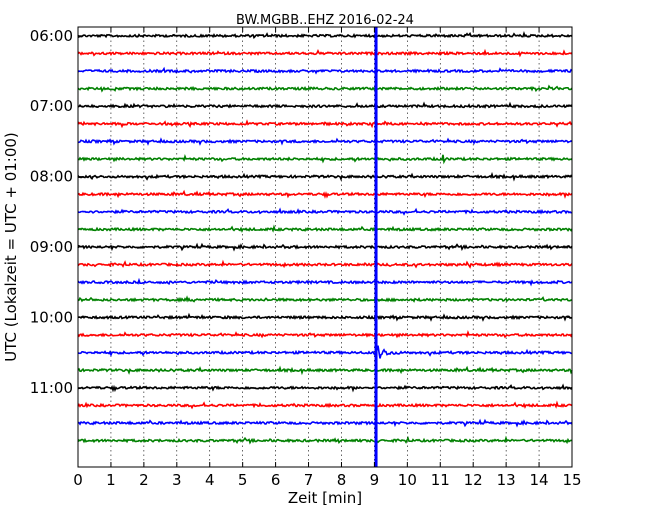  What do you see at coordinates (309, 480) in the screenshot?
I see `x-tick-label: 7` at bounding box center [309, 480].